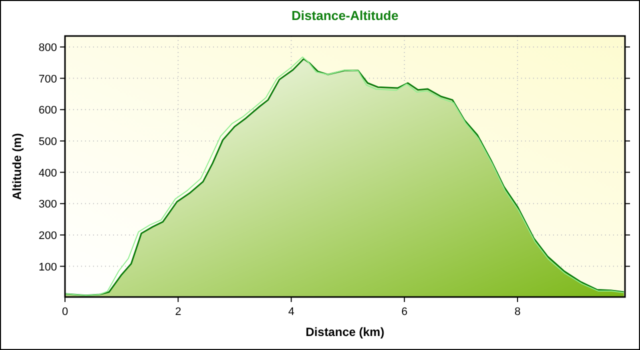 The width and height of the screenshot is (640, 350). Describe the element at coordinates (47, 79) in the screenshot. I see `y-tick-label: 700` at that location.